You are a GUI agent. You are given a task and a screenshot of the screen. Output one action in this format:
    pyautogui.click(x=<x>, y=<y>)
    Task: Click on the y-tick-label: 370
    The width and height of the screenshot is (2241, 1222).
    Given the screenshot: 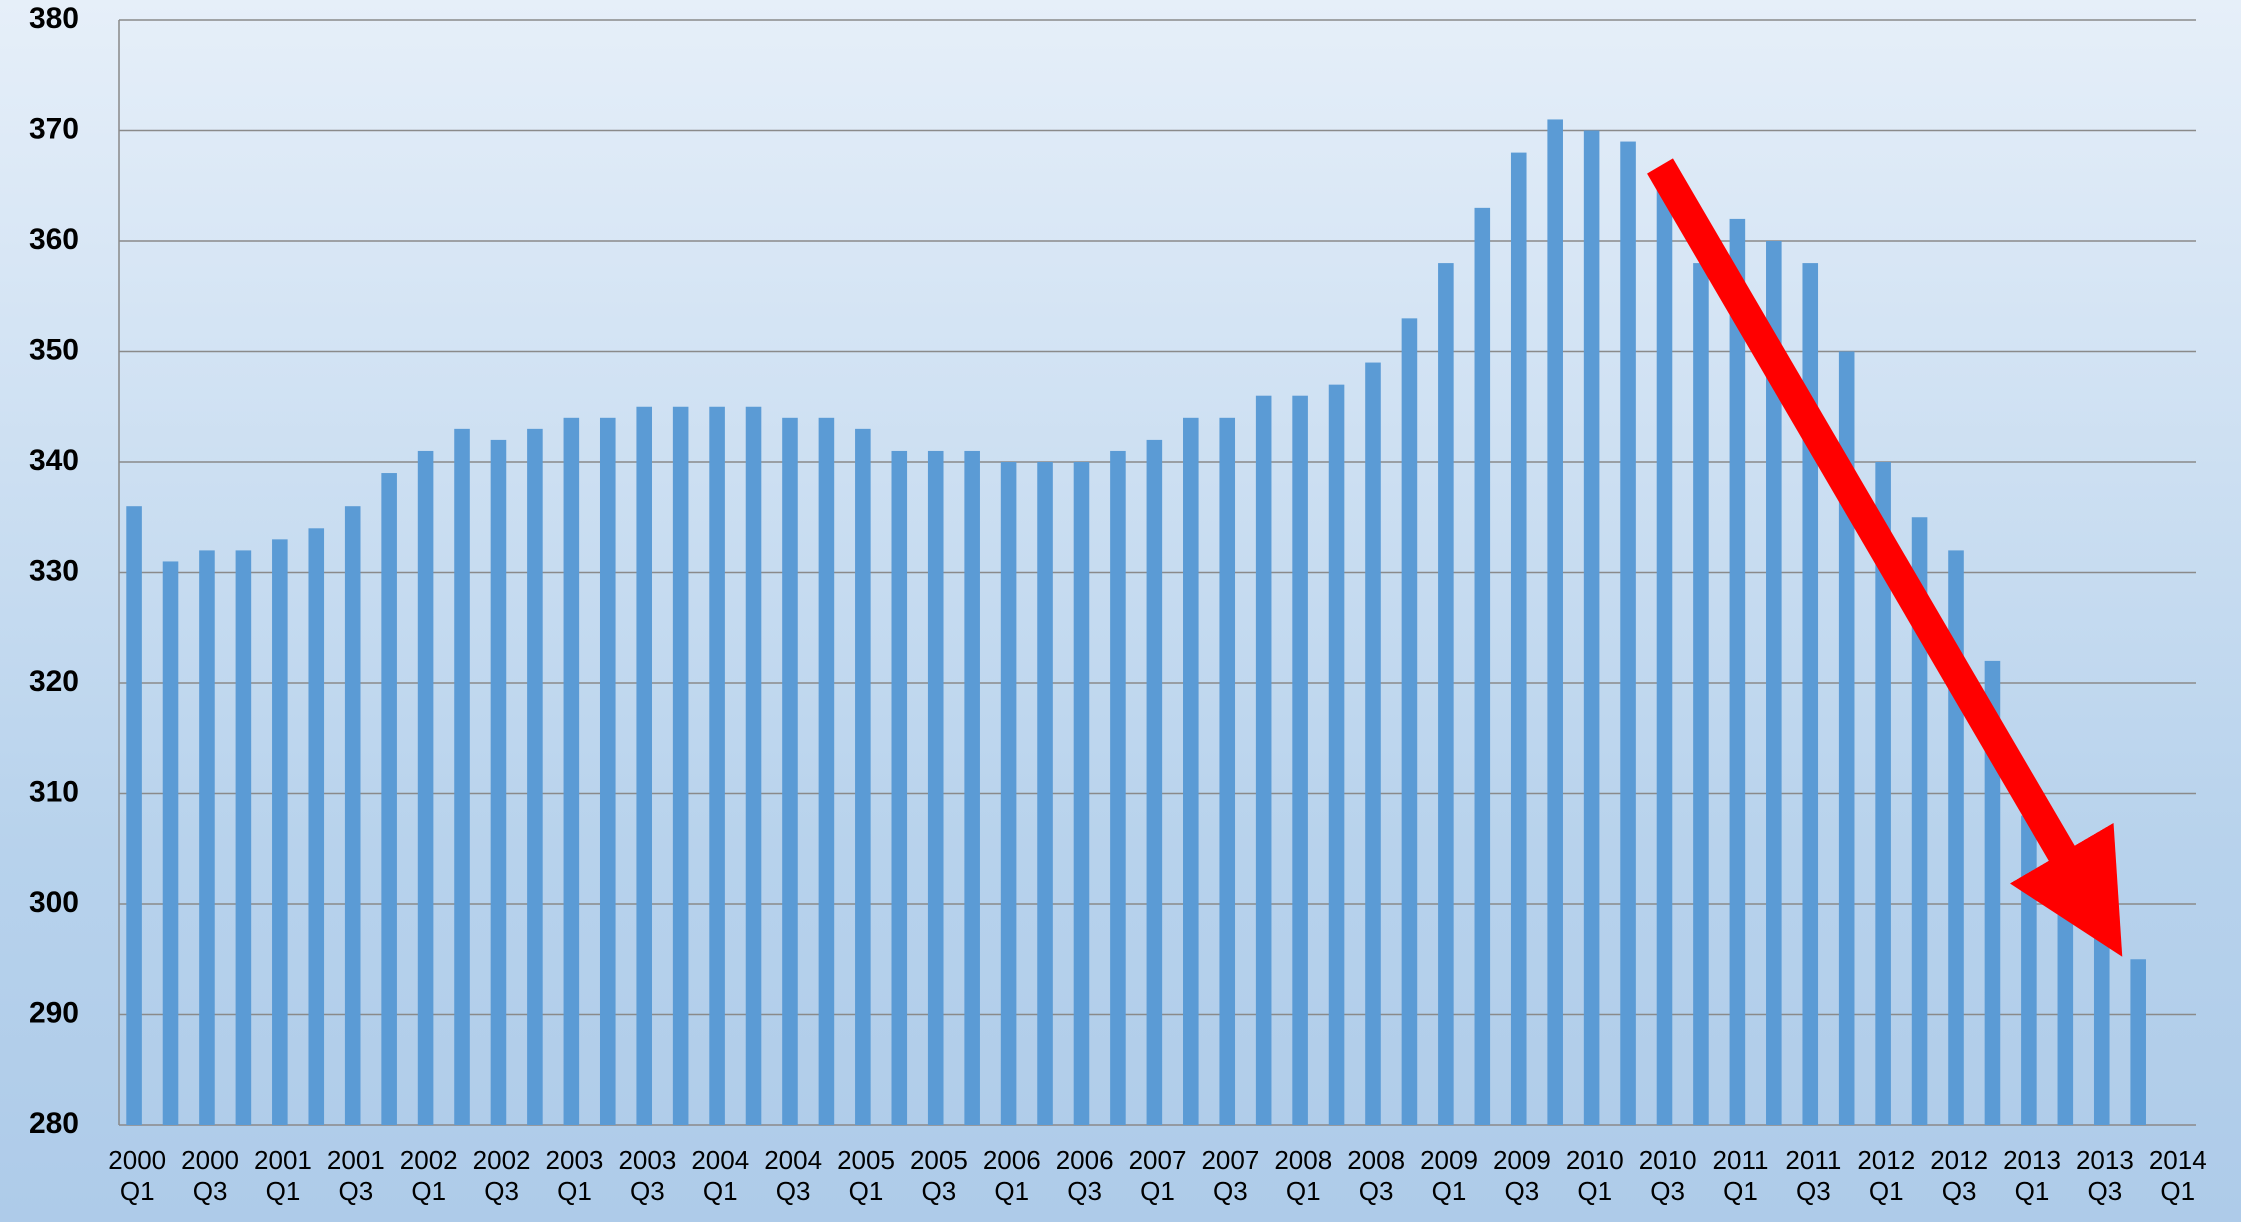 What is the action you would take?
    pyautogui.click(x=54, y=128)
    